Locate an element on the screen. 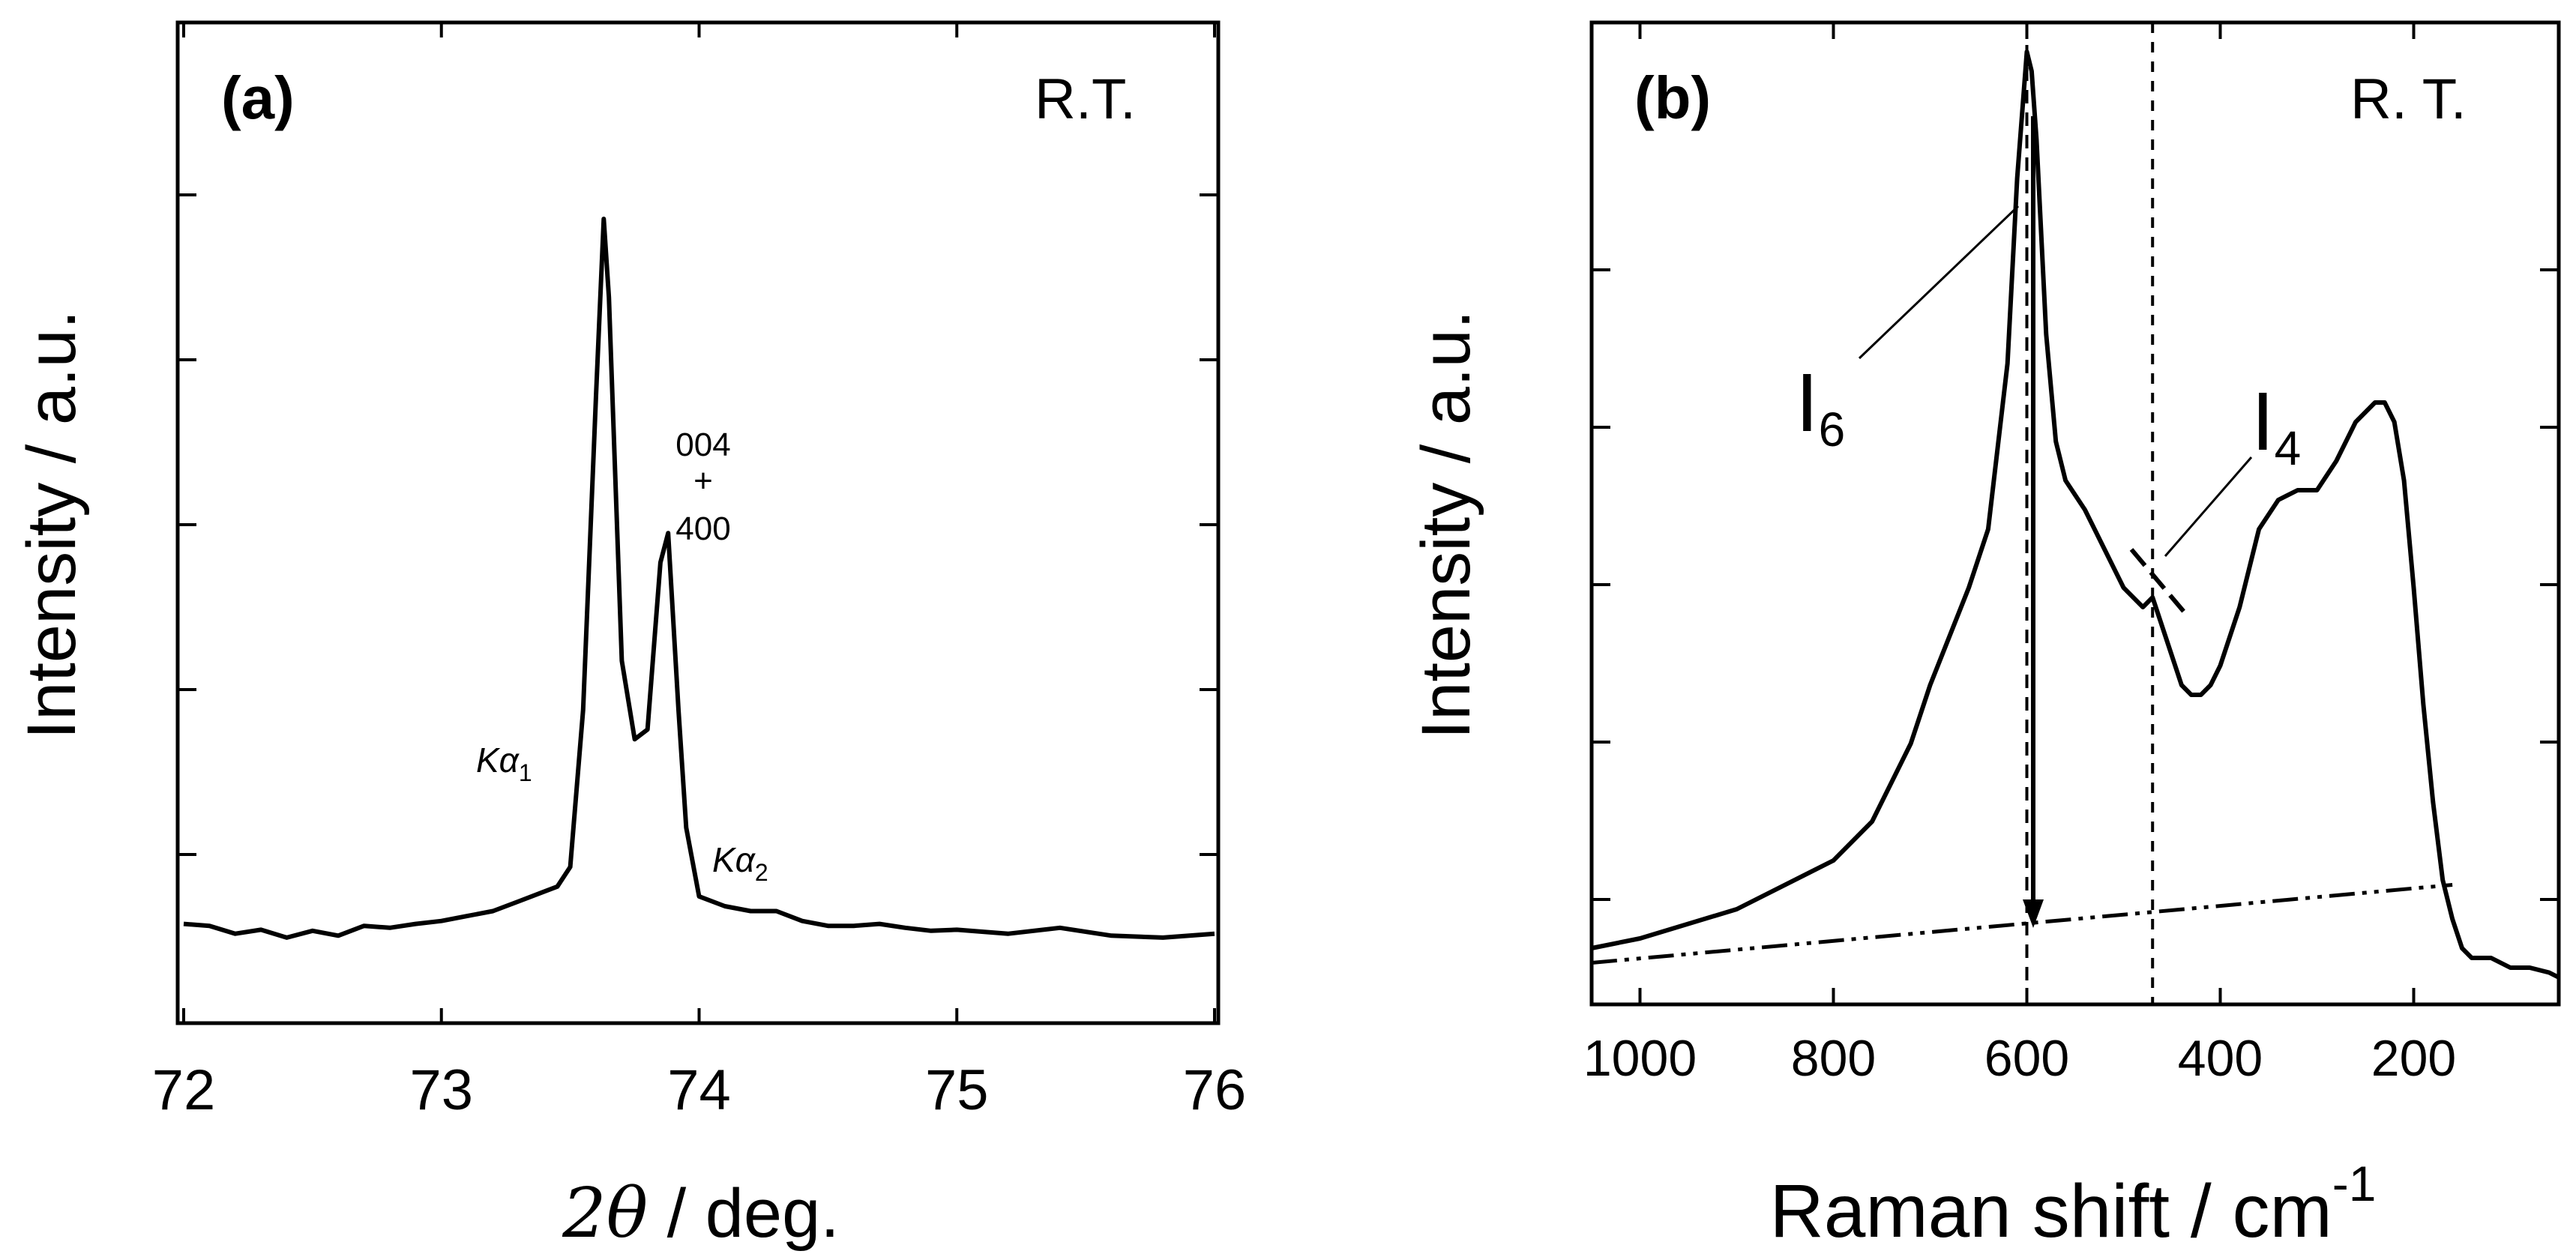 This screenshot has height=1260, width=2576. panel-b-xtick-label: 400 is located at coordinates (2220, 1058).